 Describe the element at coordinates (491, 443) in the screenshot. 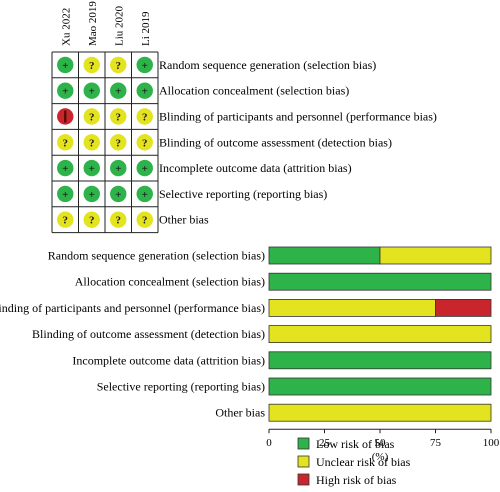

I see `x-tick-label: 100` at that location.